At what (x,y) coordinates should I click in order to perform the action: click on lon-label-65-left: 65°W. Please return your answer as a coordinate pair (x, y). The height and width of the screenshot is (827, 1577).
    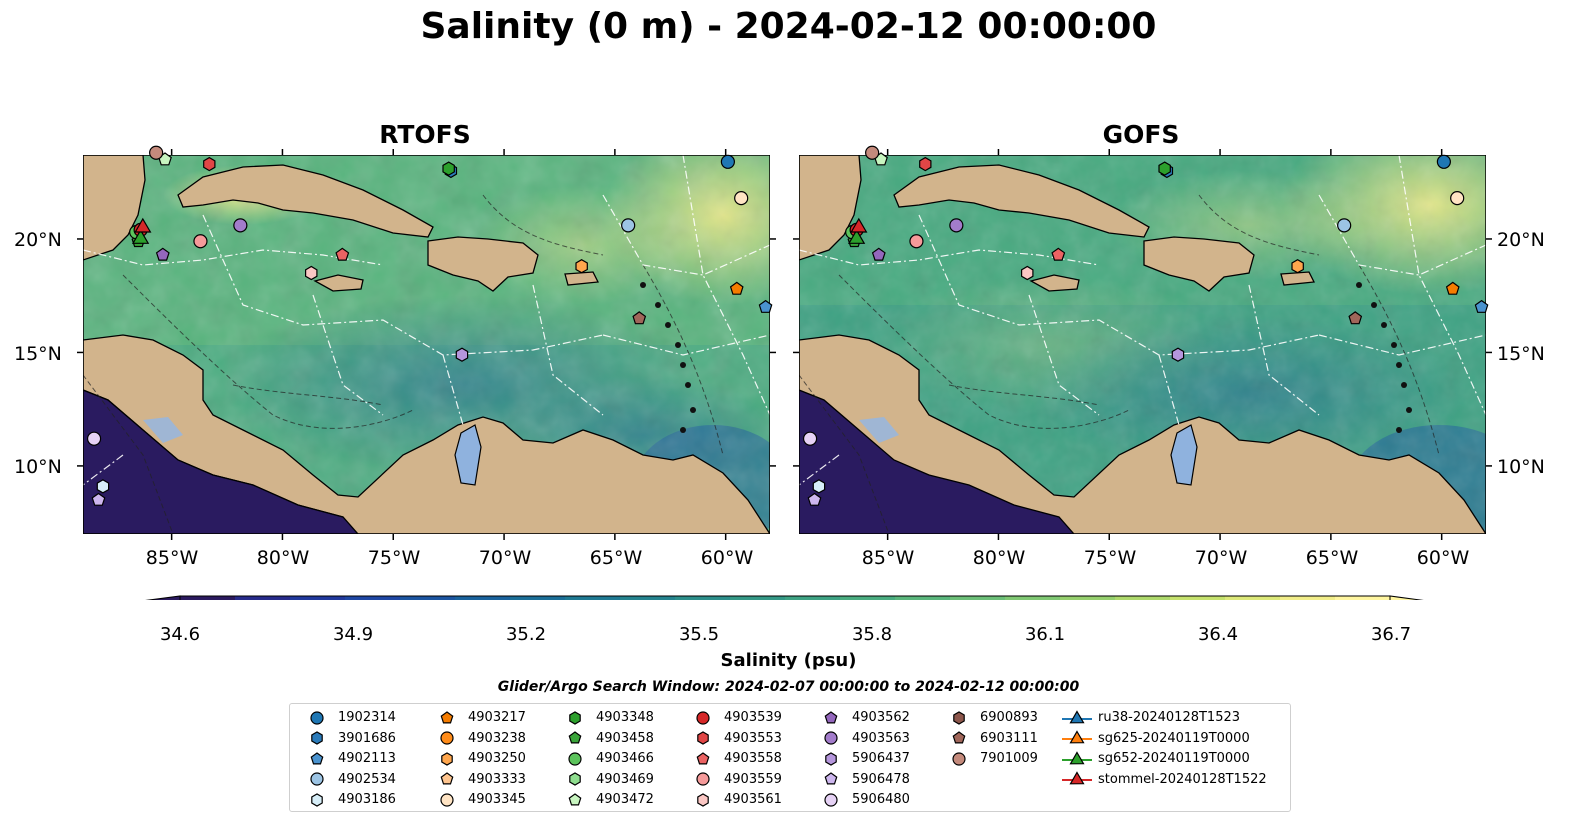
    Looking at the image, I should click on (616, 558).